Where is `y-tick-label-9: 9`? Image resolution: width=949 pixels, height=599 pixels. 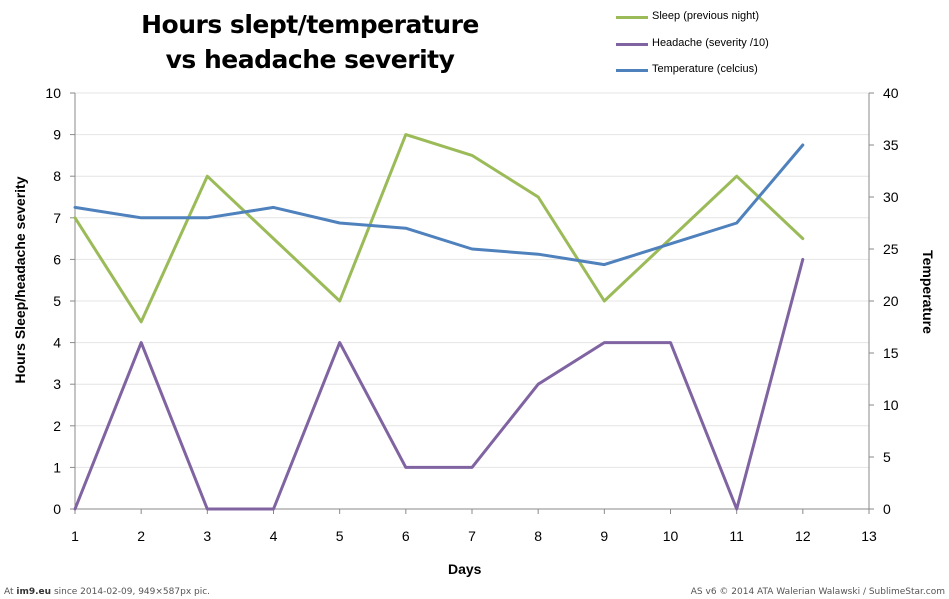 y-tick-label-9: 9 is located at coordinates (57, 135).